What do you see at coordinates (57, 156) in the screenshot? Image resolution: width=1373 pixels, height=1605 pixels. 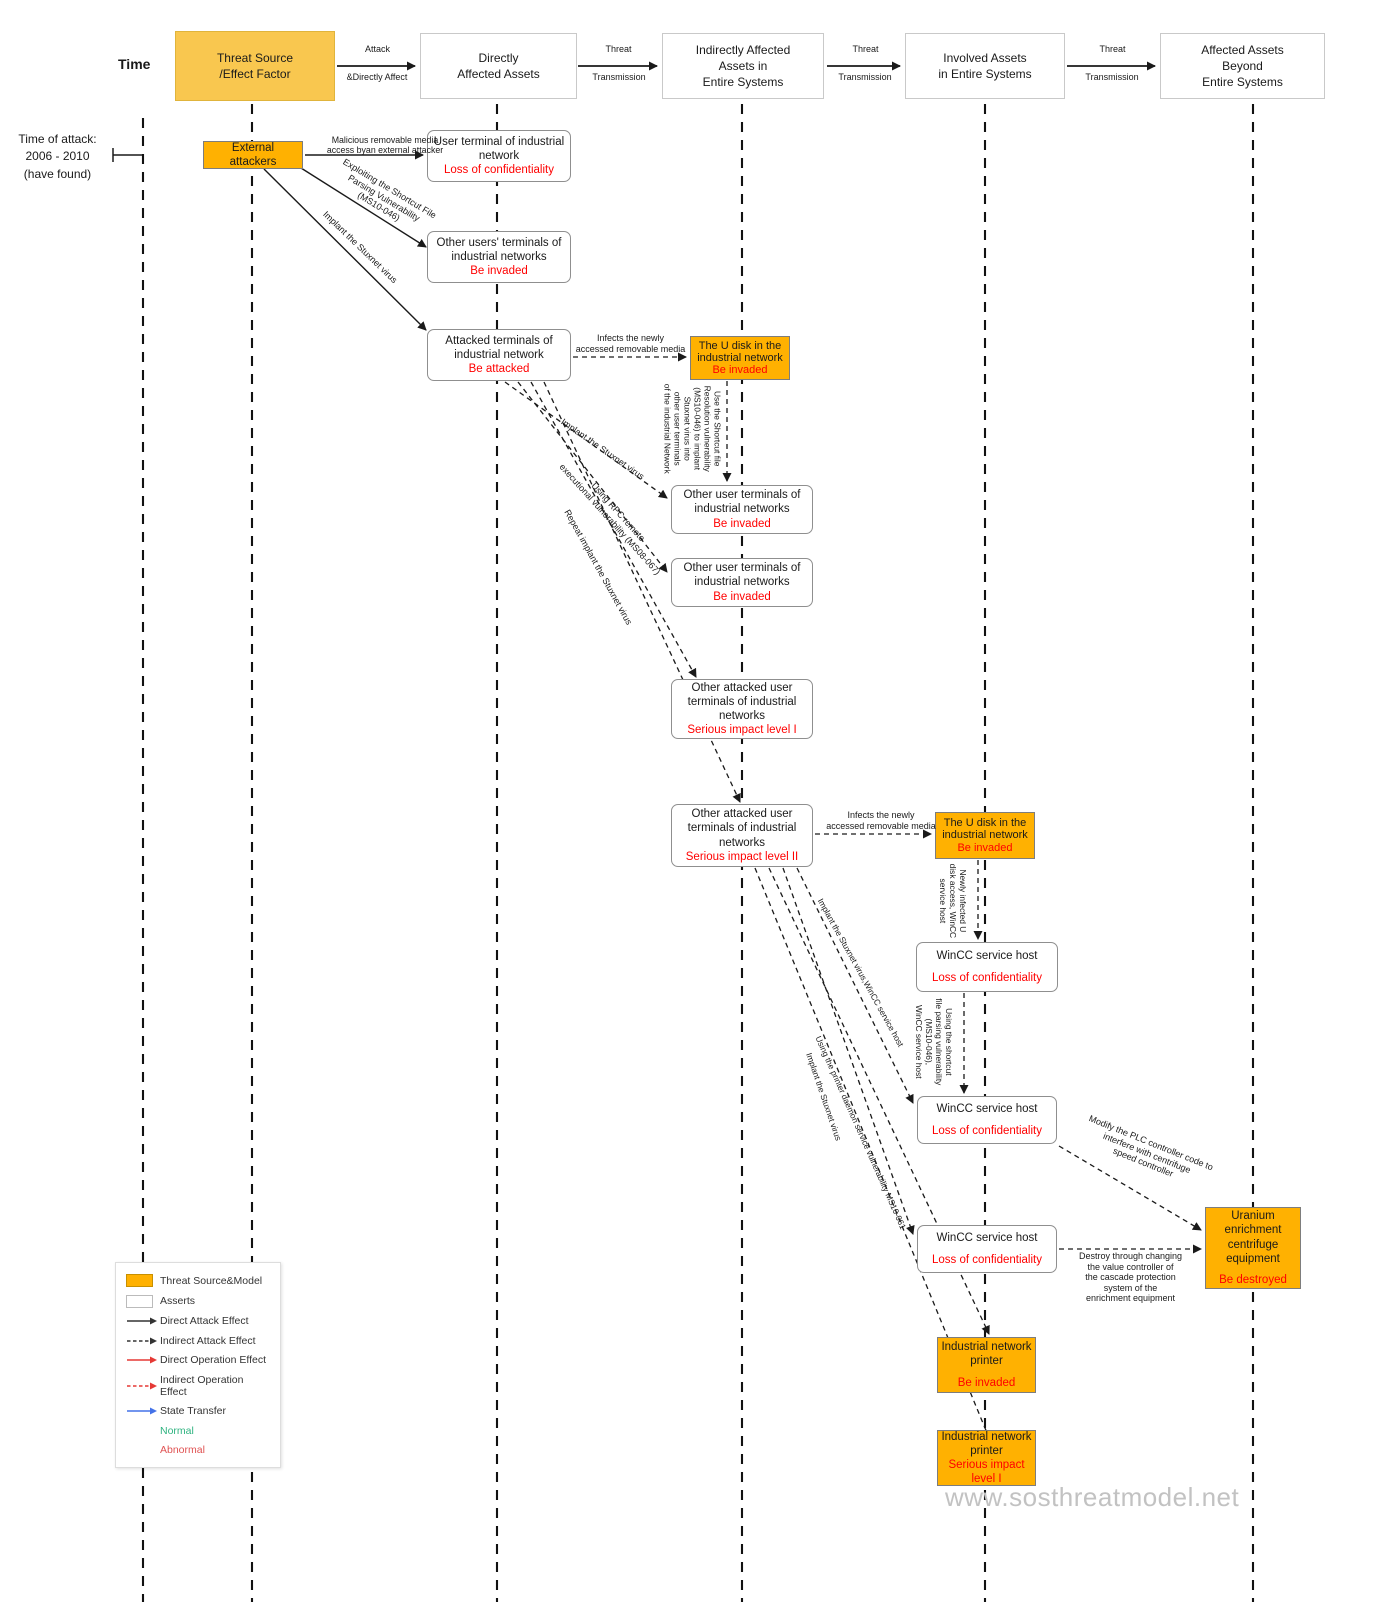 I see `time-of-attack-label: Time of attack: 2006 - 2010 (have found)` at bounding box center [57, 156].